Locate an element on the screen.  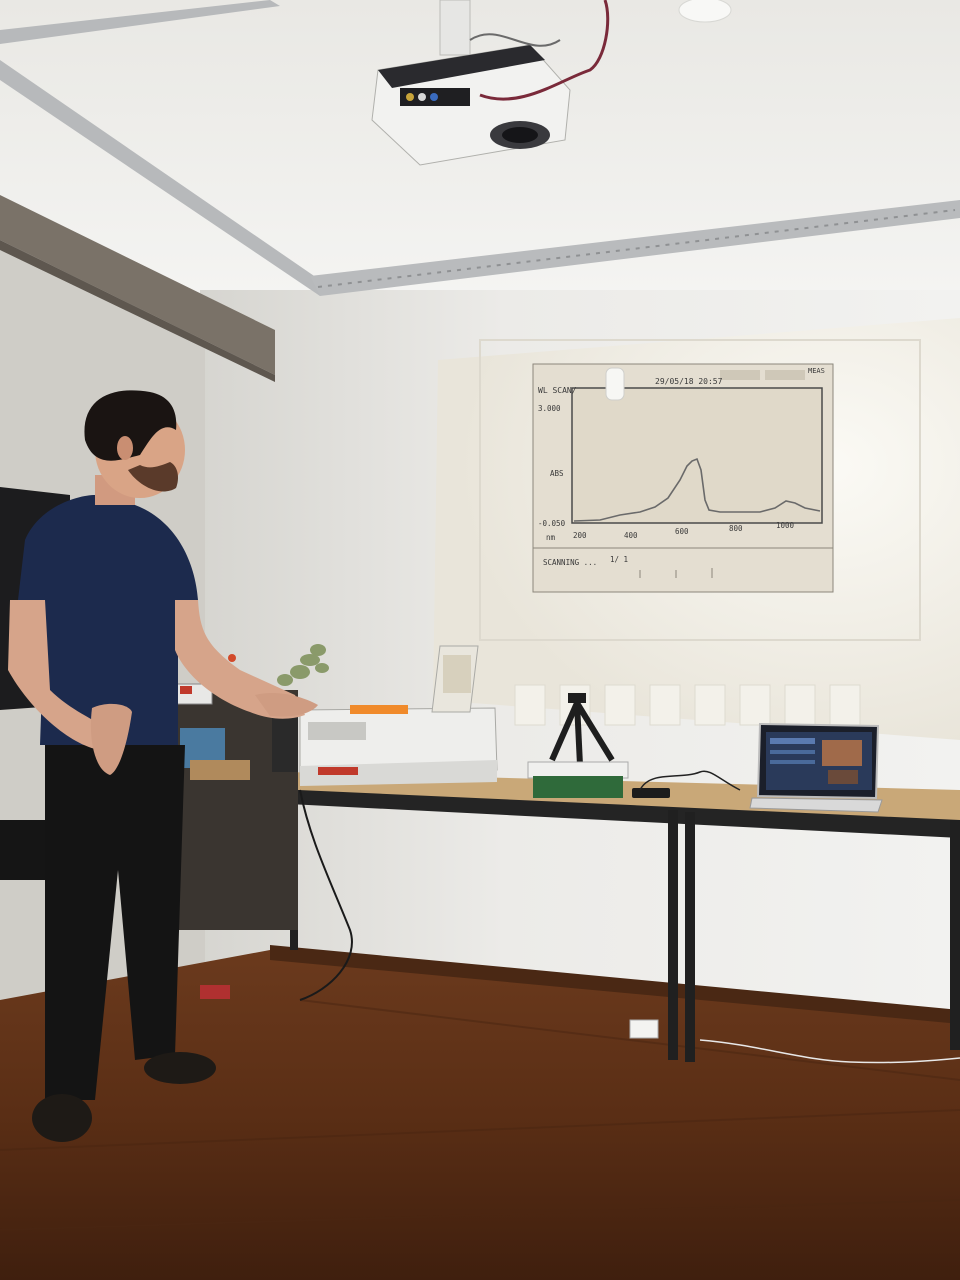
ceiling-beam is located at coordinates (137, 285).